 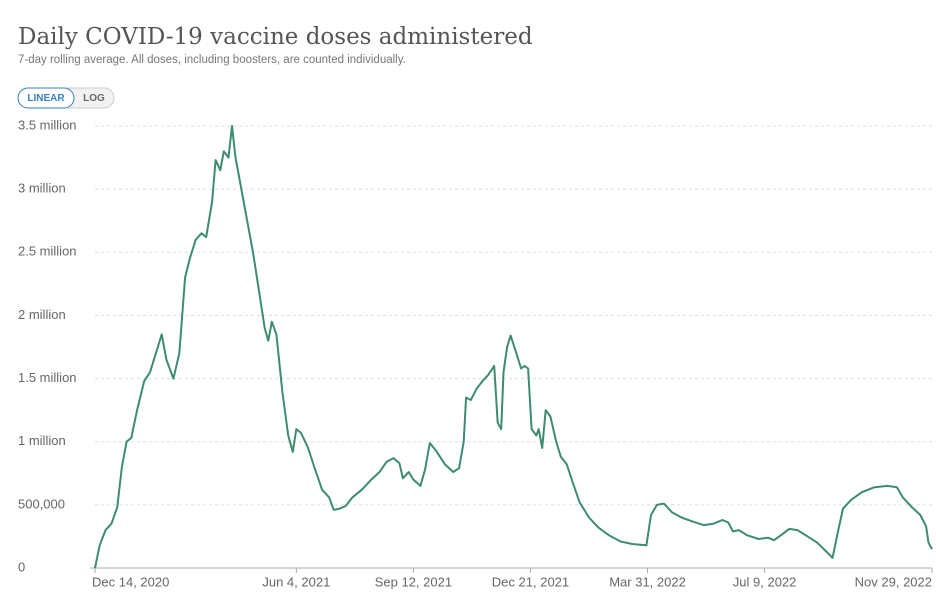 I want to click on x-tick-label: Nov 29, 2022, so click(x=893, y=581).